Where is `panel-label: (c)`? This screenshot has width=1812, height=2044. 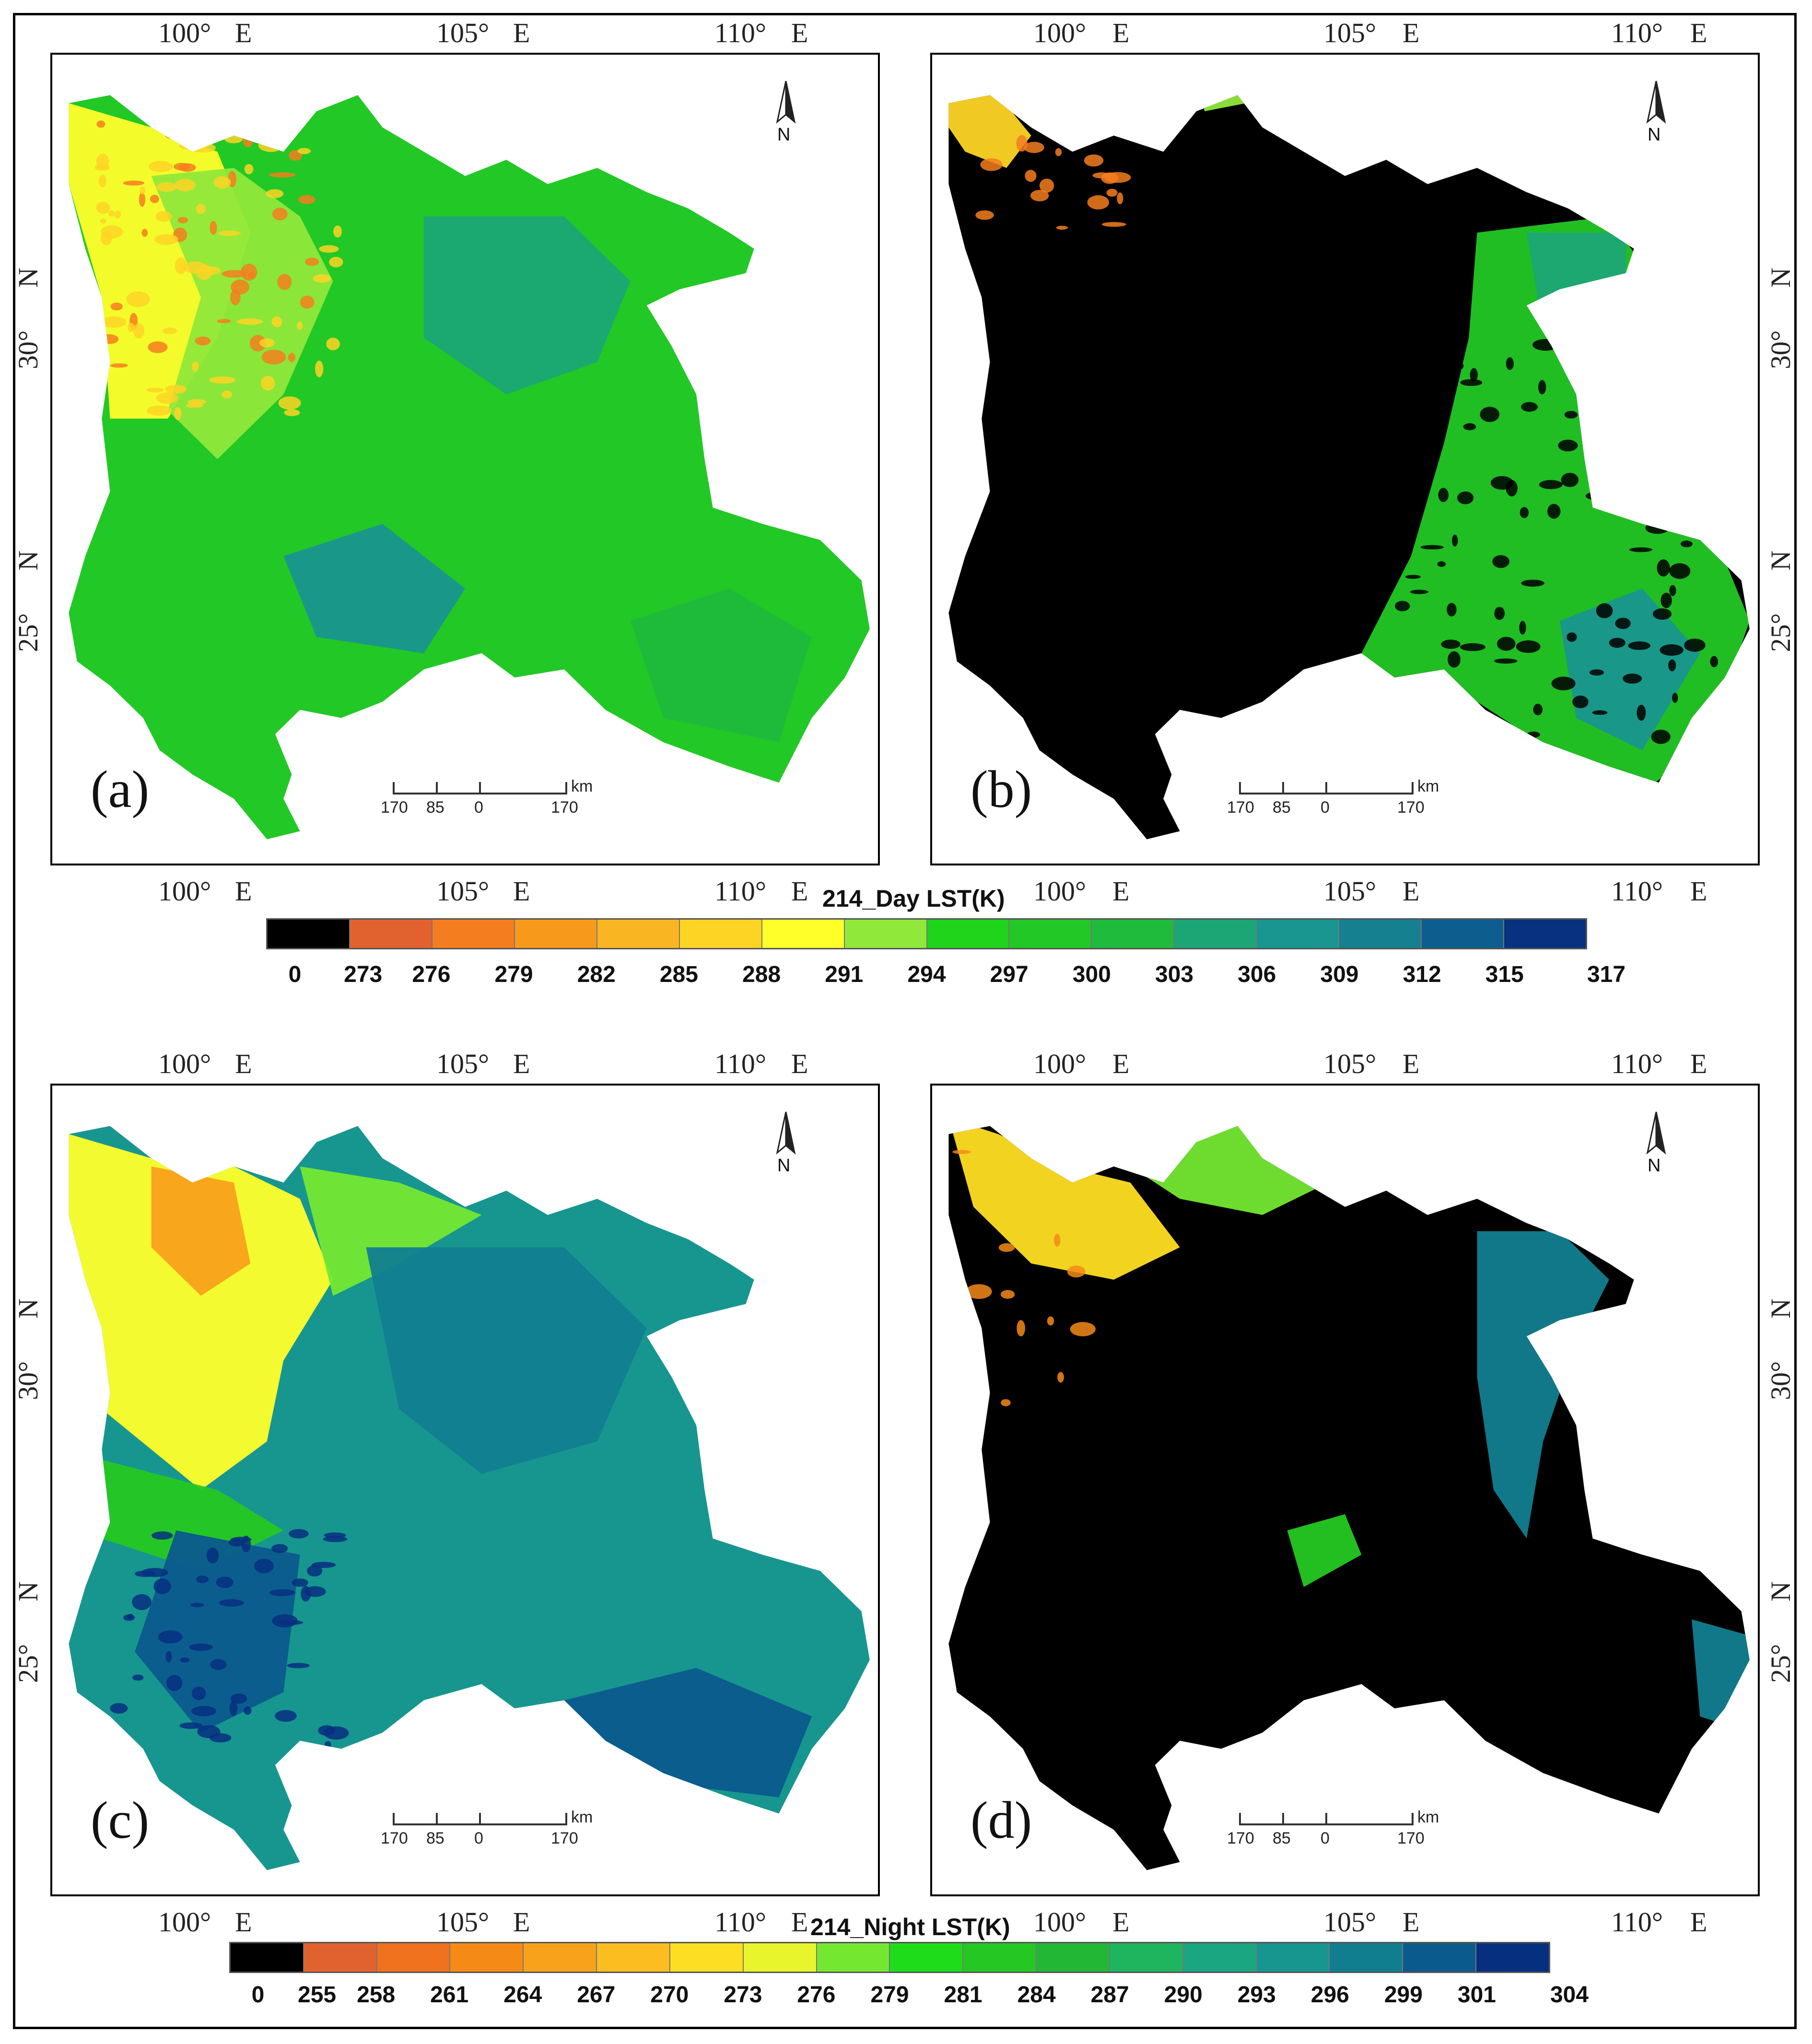 panel-label: (c) is located at coordinates (121, 1820).